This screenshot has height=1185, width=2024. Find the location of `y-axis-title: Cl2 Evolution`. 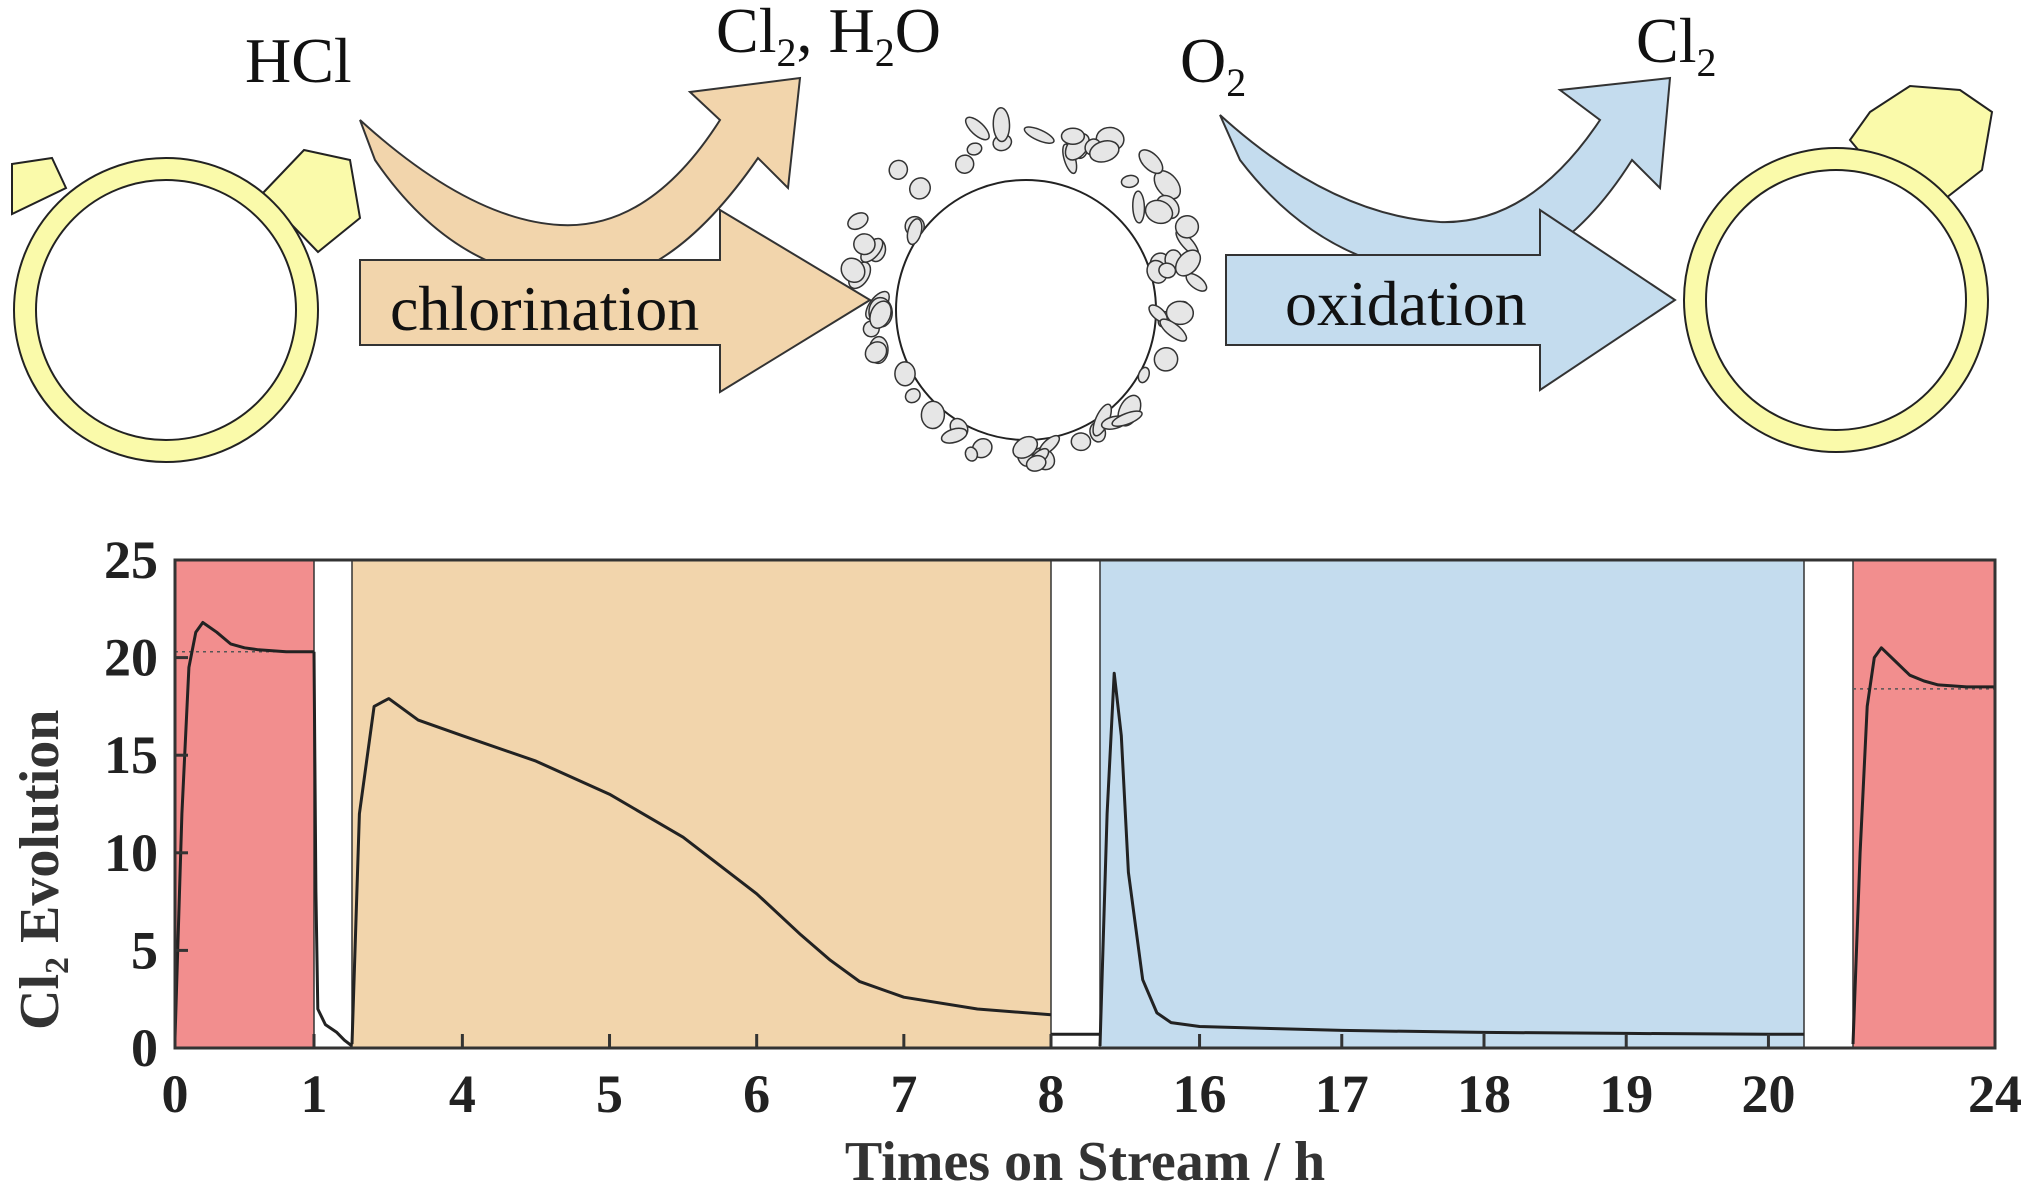

y-axis-title: Cl2 Evolution is located at coordinates (42, 870).